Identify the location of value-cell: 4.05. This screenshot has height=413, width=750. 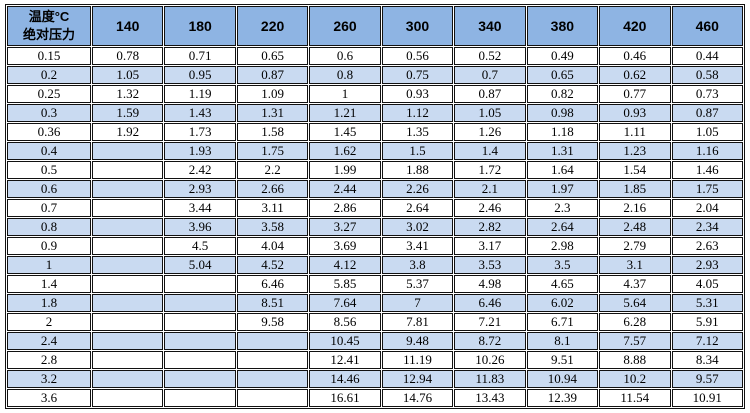
(707, 284).